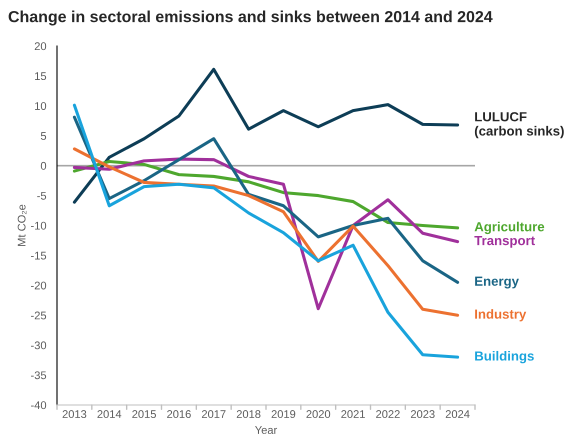 The image size is (578, 435). What do you see at coordinates (38, 375) in the screenshot?
I see `y-tick-label: -35` at bounding box center [38, 375].